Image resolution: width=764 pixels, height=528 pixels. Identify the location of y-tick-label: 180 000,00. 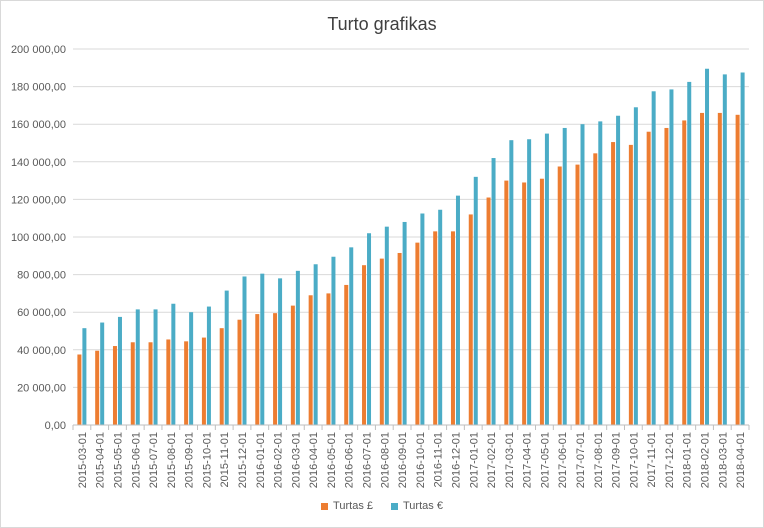
(38, 88).